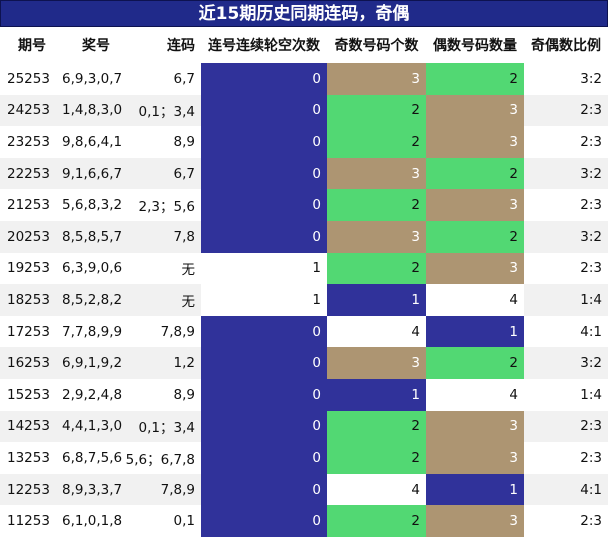  I want to click on cell-consecutive: 5,6；6,7,8, so click(160, 459).